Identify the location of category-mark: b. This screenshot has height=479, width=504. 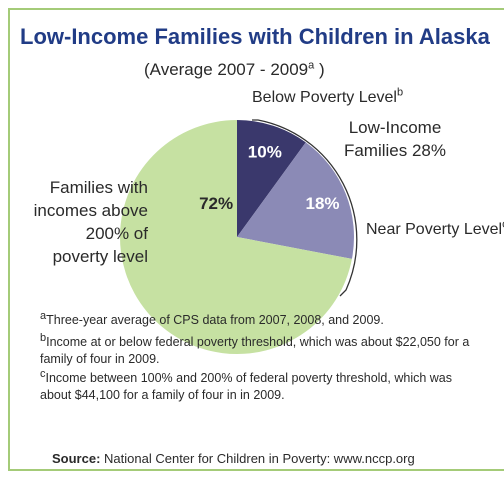
(400, 92).